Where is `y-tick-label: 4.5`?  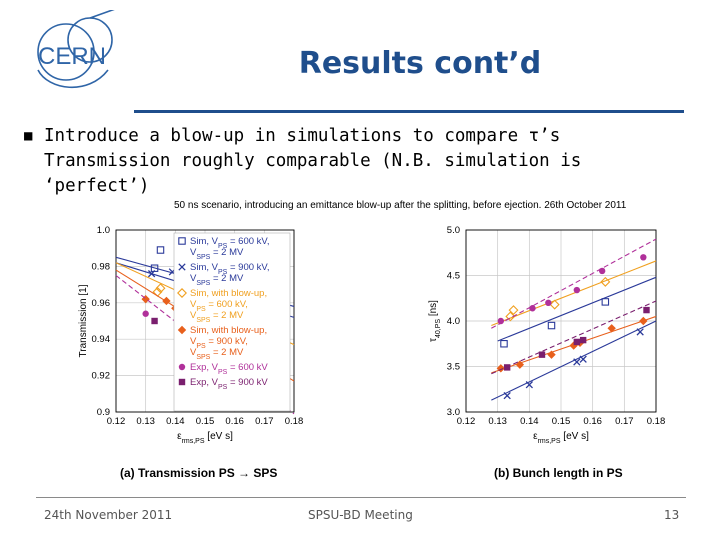 y-tick-label: 4.5 is located at coordinates (453, 276).